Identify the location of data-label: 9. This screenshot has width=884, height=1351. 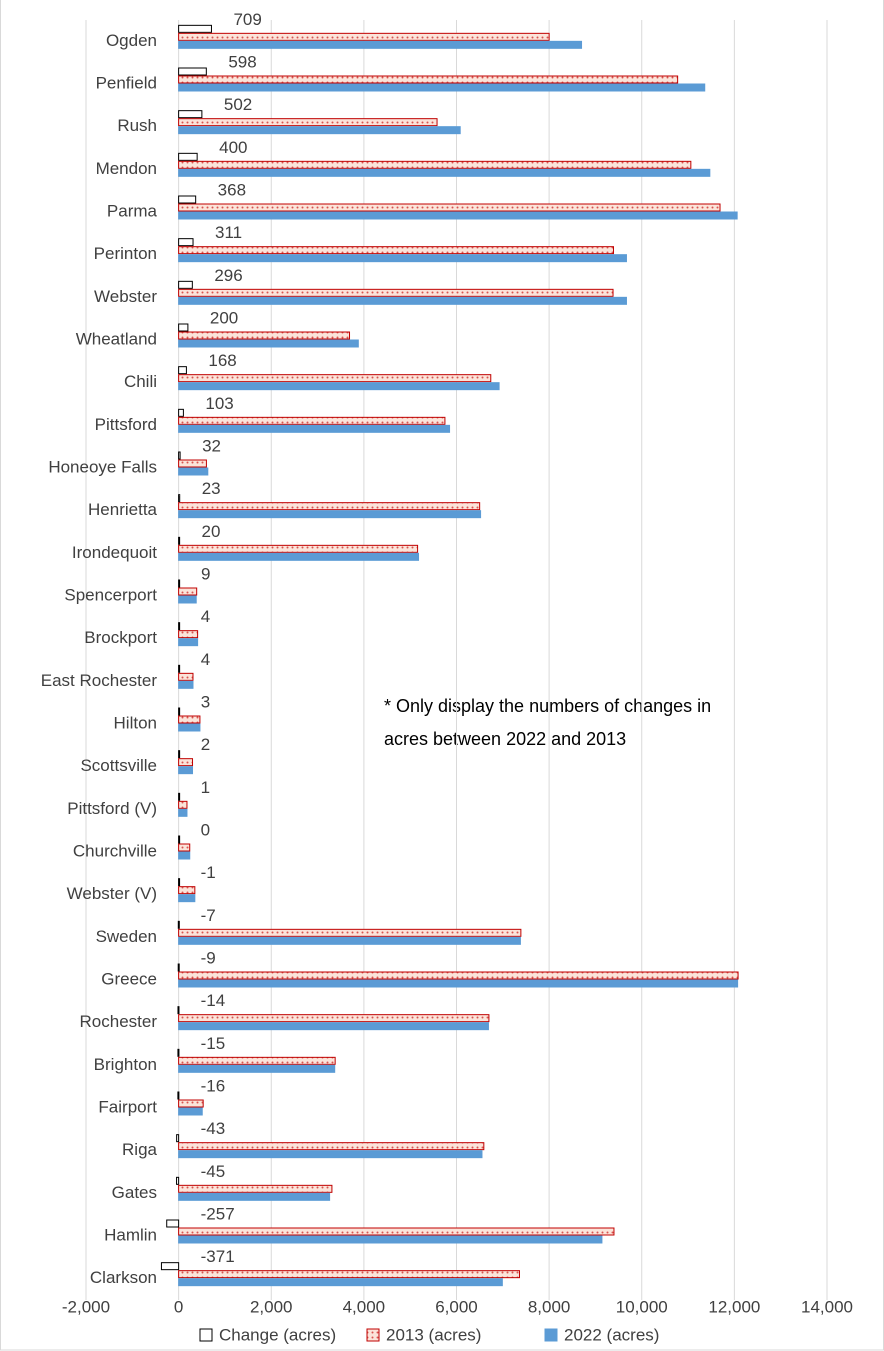
(205, 573).